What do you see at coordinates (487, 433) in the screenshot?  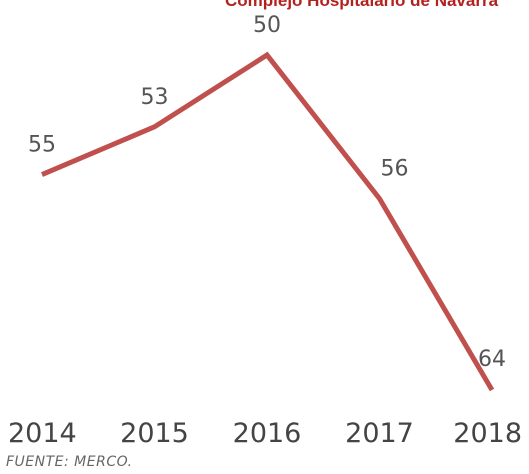 I see `x-tick-2018: 2018` at bounding box center [487, 433].